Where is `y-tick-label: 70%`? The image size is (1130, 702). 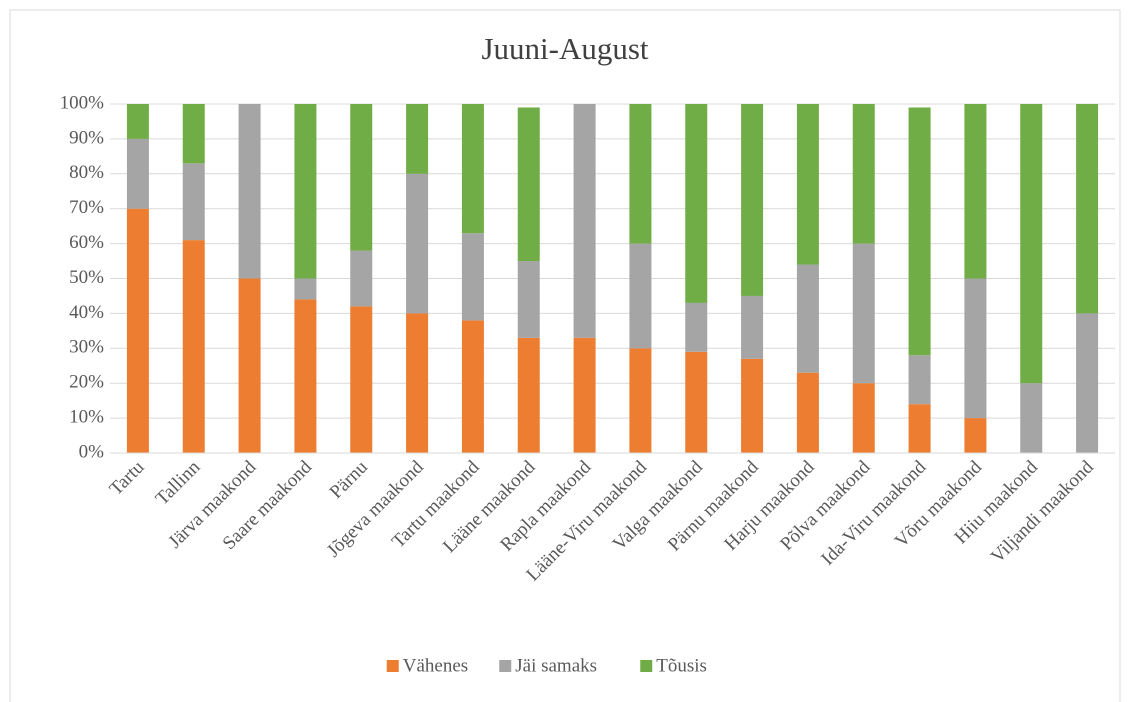
y-tick-label: 70% is located at coordinates (86, 207).